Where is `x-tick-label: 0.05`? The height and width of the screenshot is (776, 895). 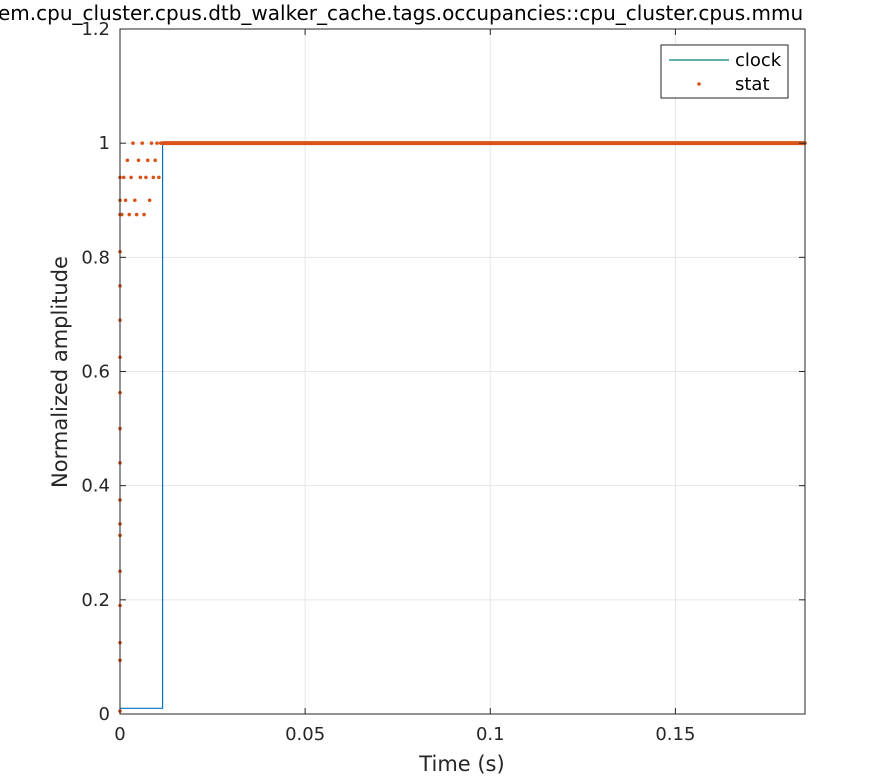
x-tick-label: 0.05 is located at coordinates (305, 734).